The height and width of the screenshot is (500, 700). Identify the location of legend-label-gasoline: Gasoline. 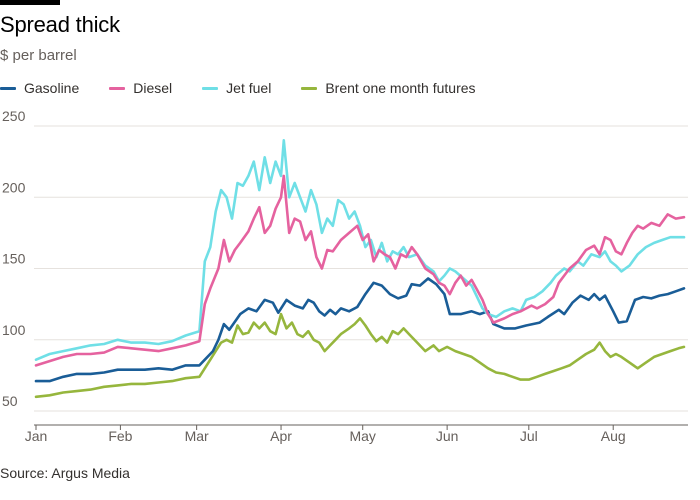
(52, 88).